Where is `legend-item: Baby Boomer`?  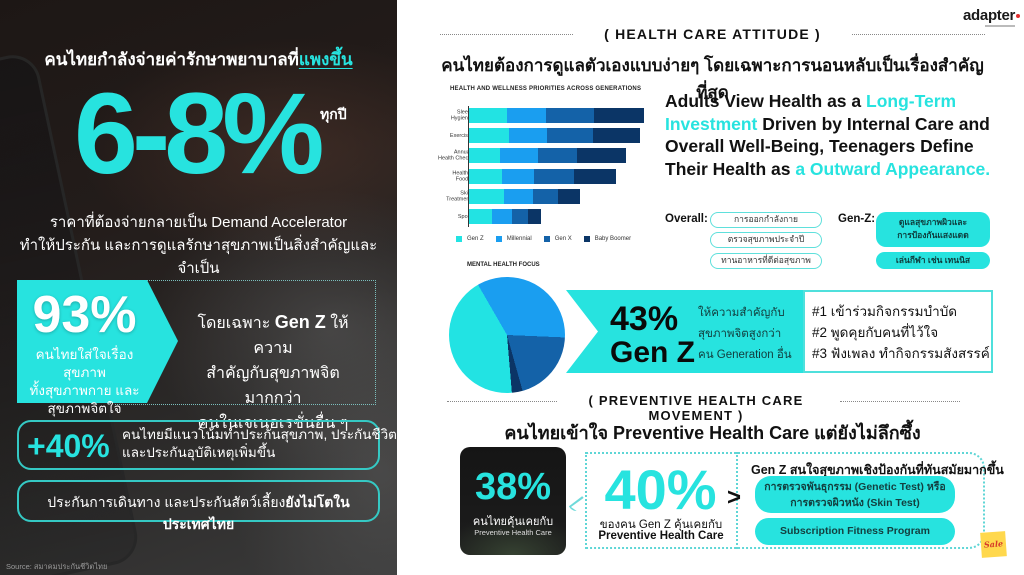
legend-item: Baby Boomer is located at coordinates (607, 239).